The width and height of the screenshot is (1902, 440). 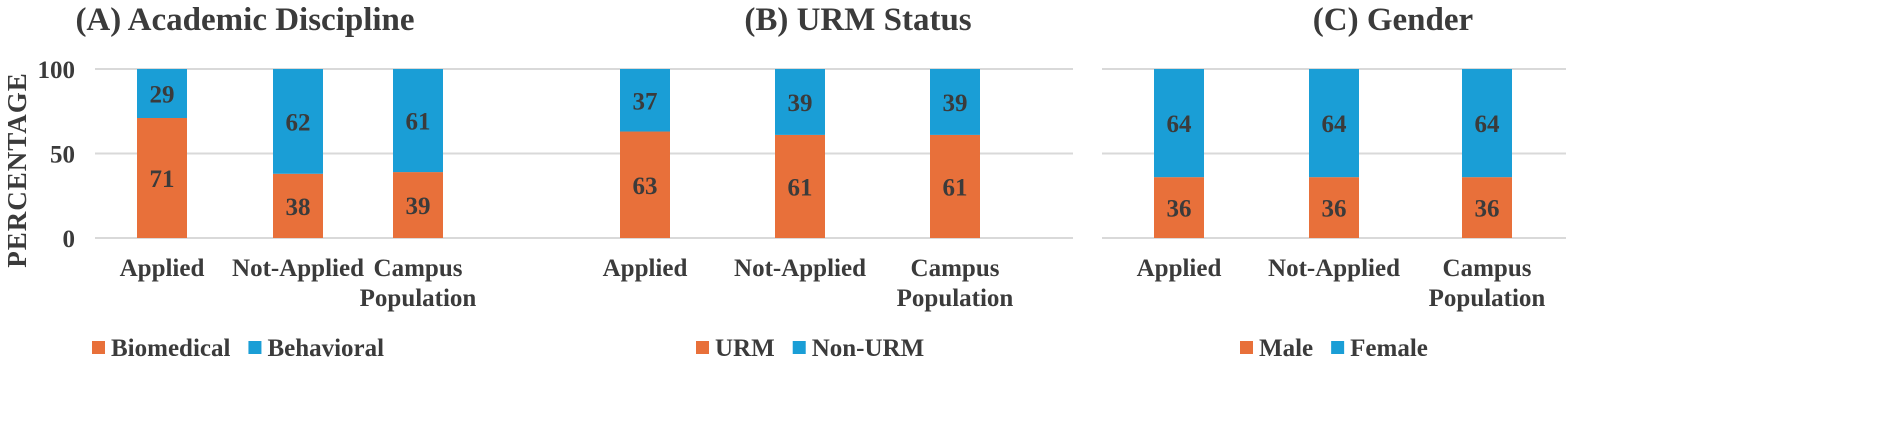 What do you see at coordinates (800, 268) in the screenshot?
I see `panel-b-x-tick-label: Not-Applied` at bounding box center [800, 268].